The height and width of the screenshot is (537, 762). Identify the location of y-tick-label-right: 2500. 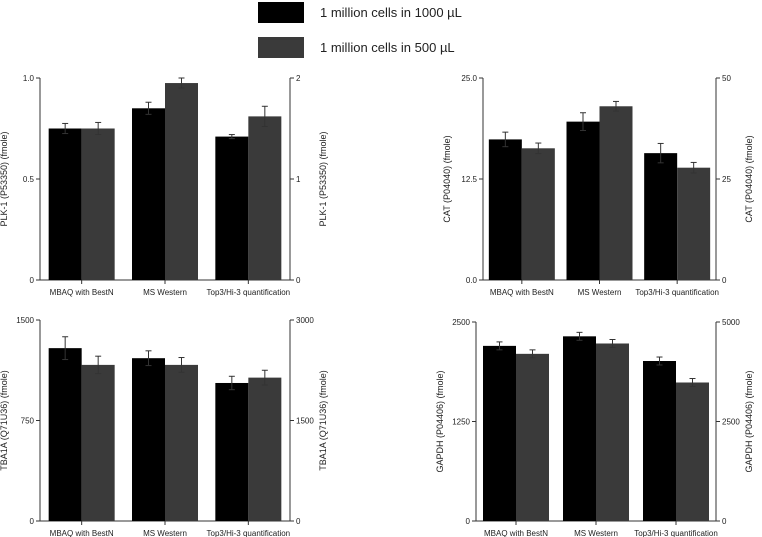
(731, 422).